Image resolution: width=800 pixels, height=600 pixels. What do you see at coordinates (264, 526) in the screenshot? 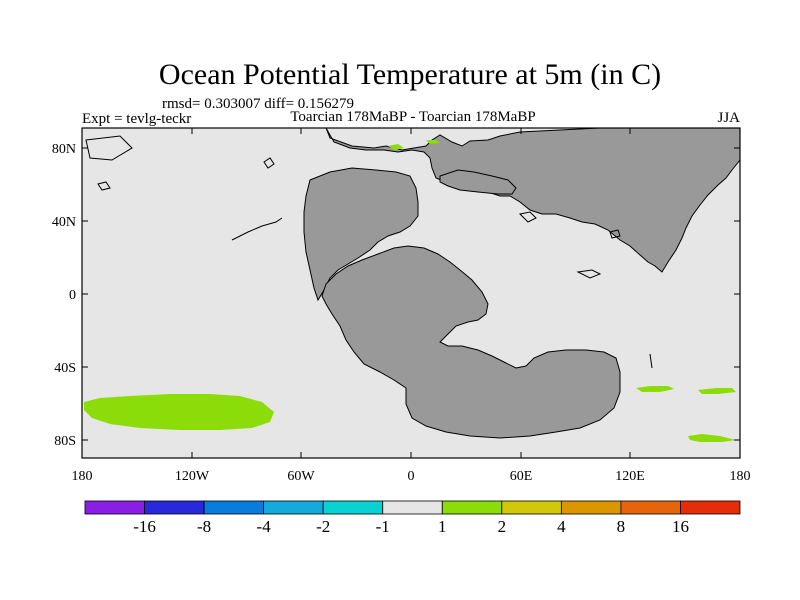
I see `colorbar-label: -4` at bounding box center [264, 526].